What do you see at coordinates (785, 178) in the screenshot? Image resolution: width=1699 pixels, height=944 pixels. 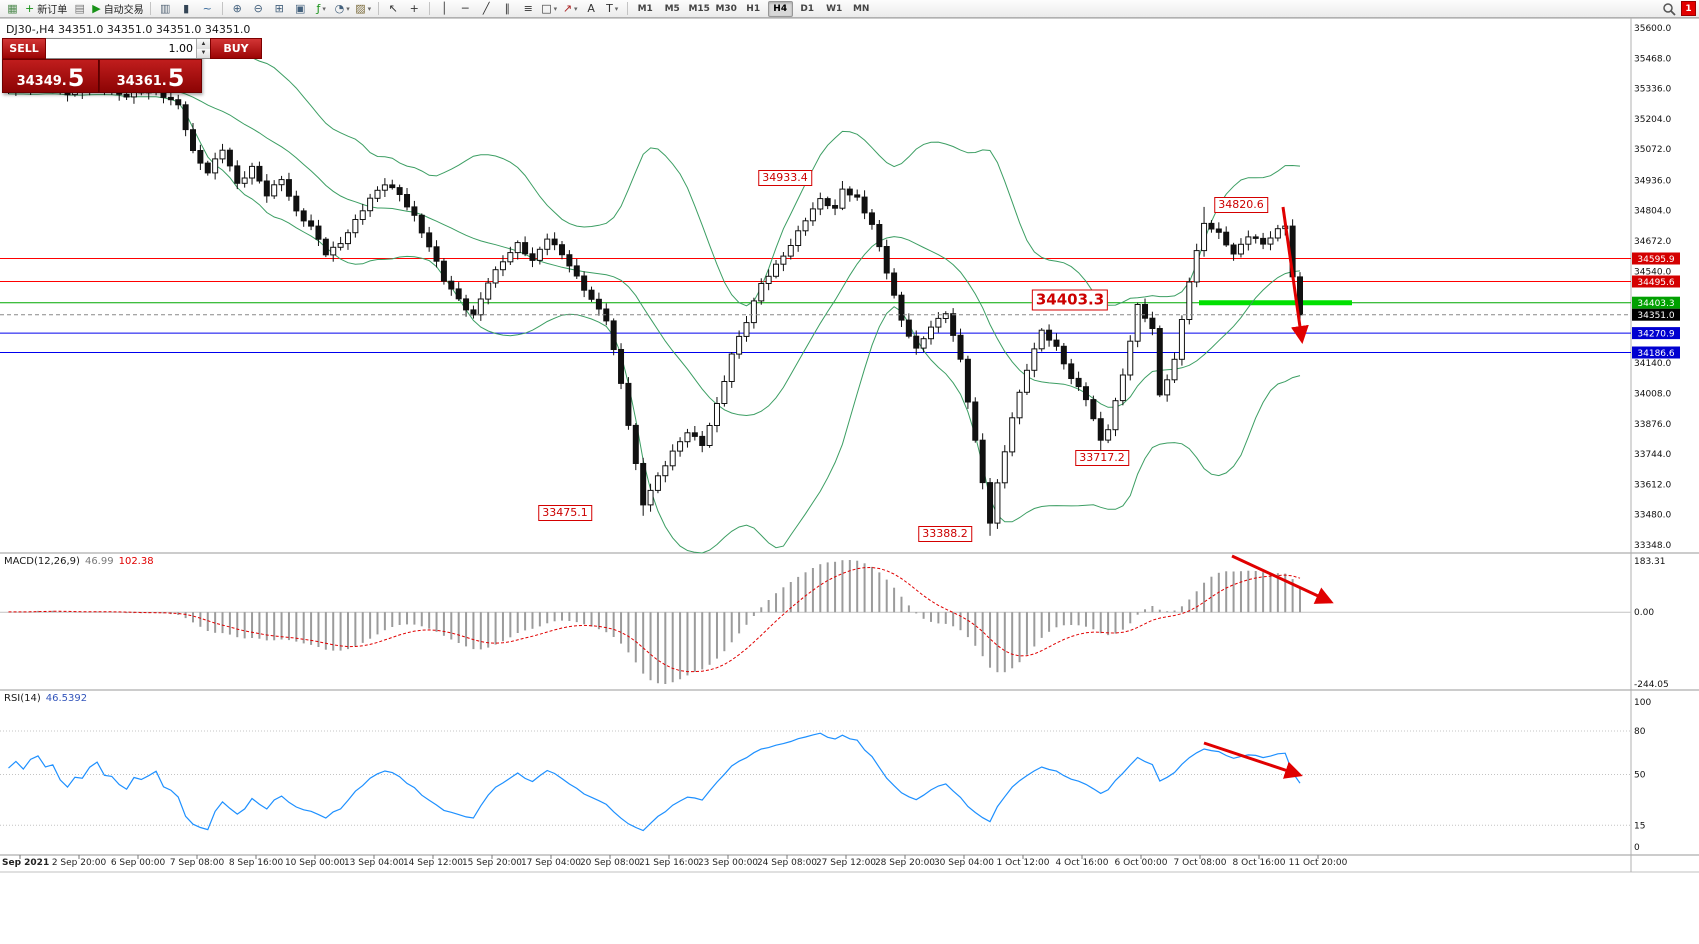 I see `price-label-annotation: 34933.4` at bounding box center [785, 178].